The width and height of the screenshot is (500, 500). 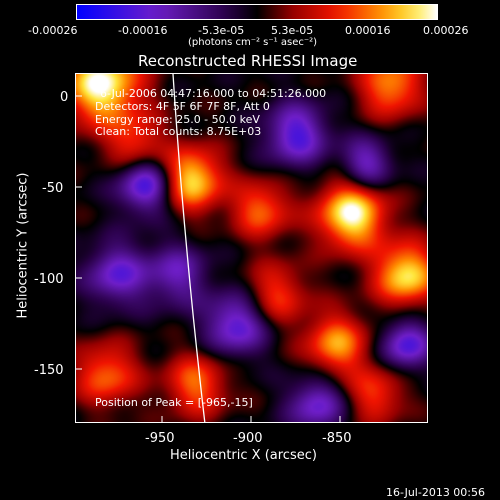 What do you see at coordinates (337, 438) in the screenshot?
I see `x-tick-label: -850` at bounding box center [337, 438].